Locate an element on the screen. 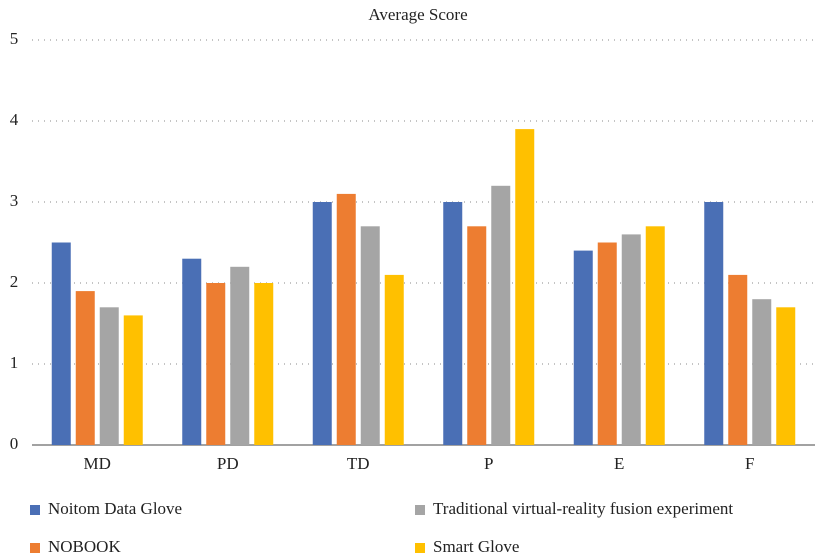 Image resolution: width=816 pixels, height=560 pixels. y-tick-label: 5 is located at coordinates (14, 38).